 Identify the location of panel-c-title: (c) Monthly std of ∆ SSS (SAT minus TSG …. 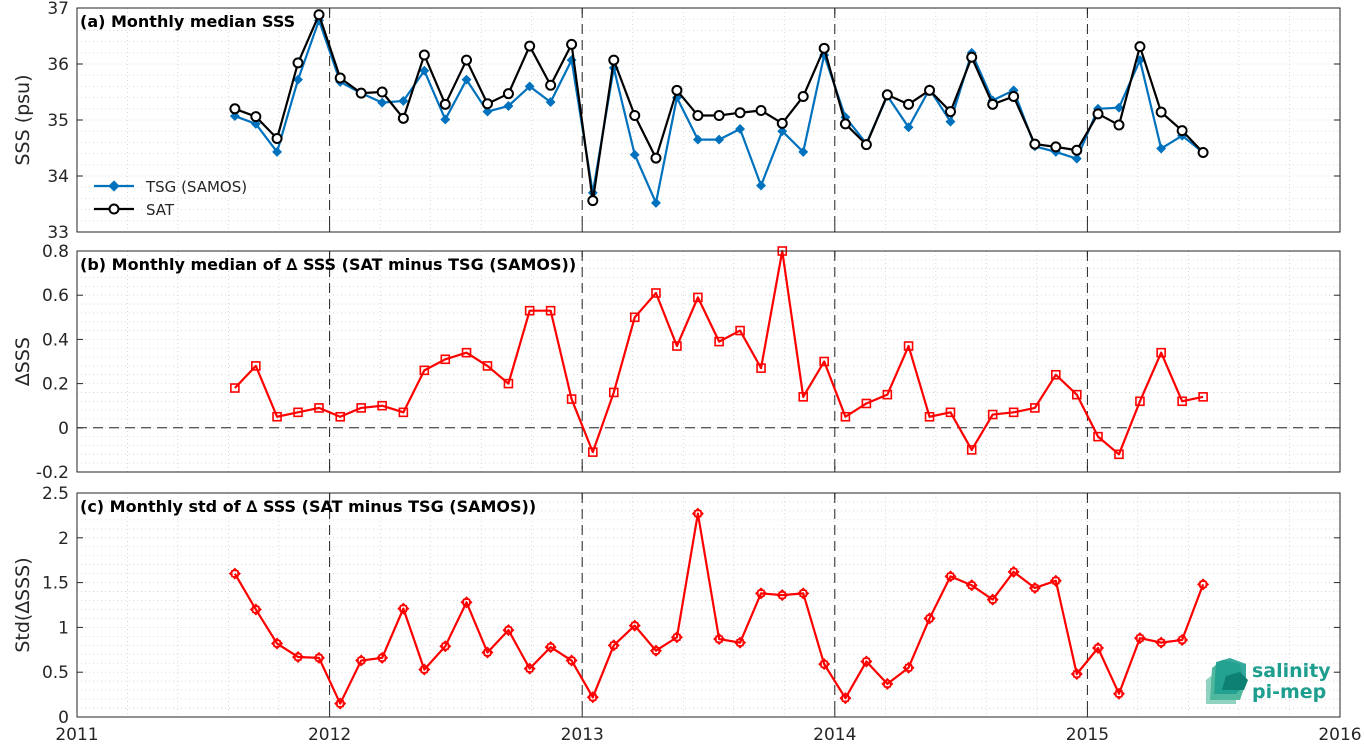
(308, 506).